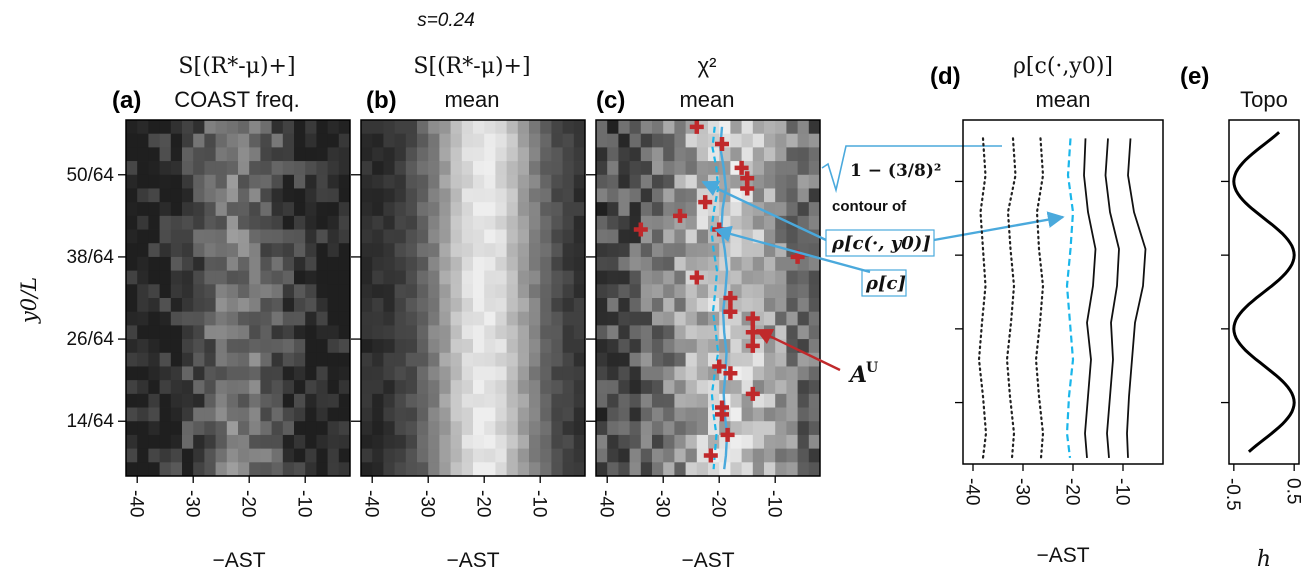 The width and height of the screenshot is (1312, 577). What do you see at coordinates (471, 99) in the screenshot?
I see `panel-b-title-line2: mean` at bounding box center [471, 99].